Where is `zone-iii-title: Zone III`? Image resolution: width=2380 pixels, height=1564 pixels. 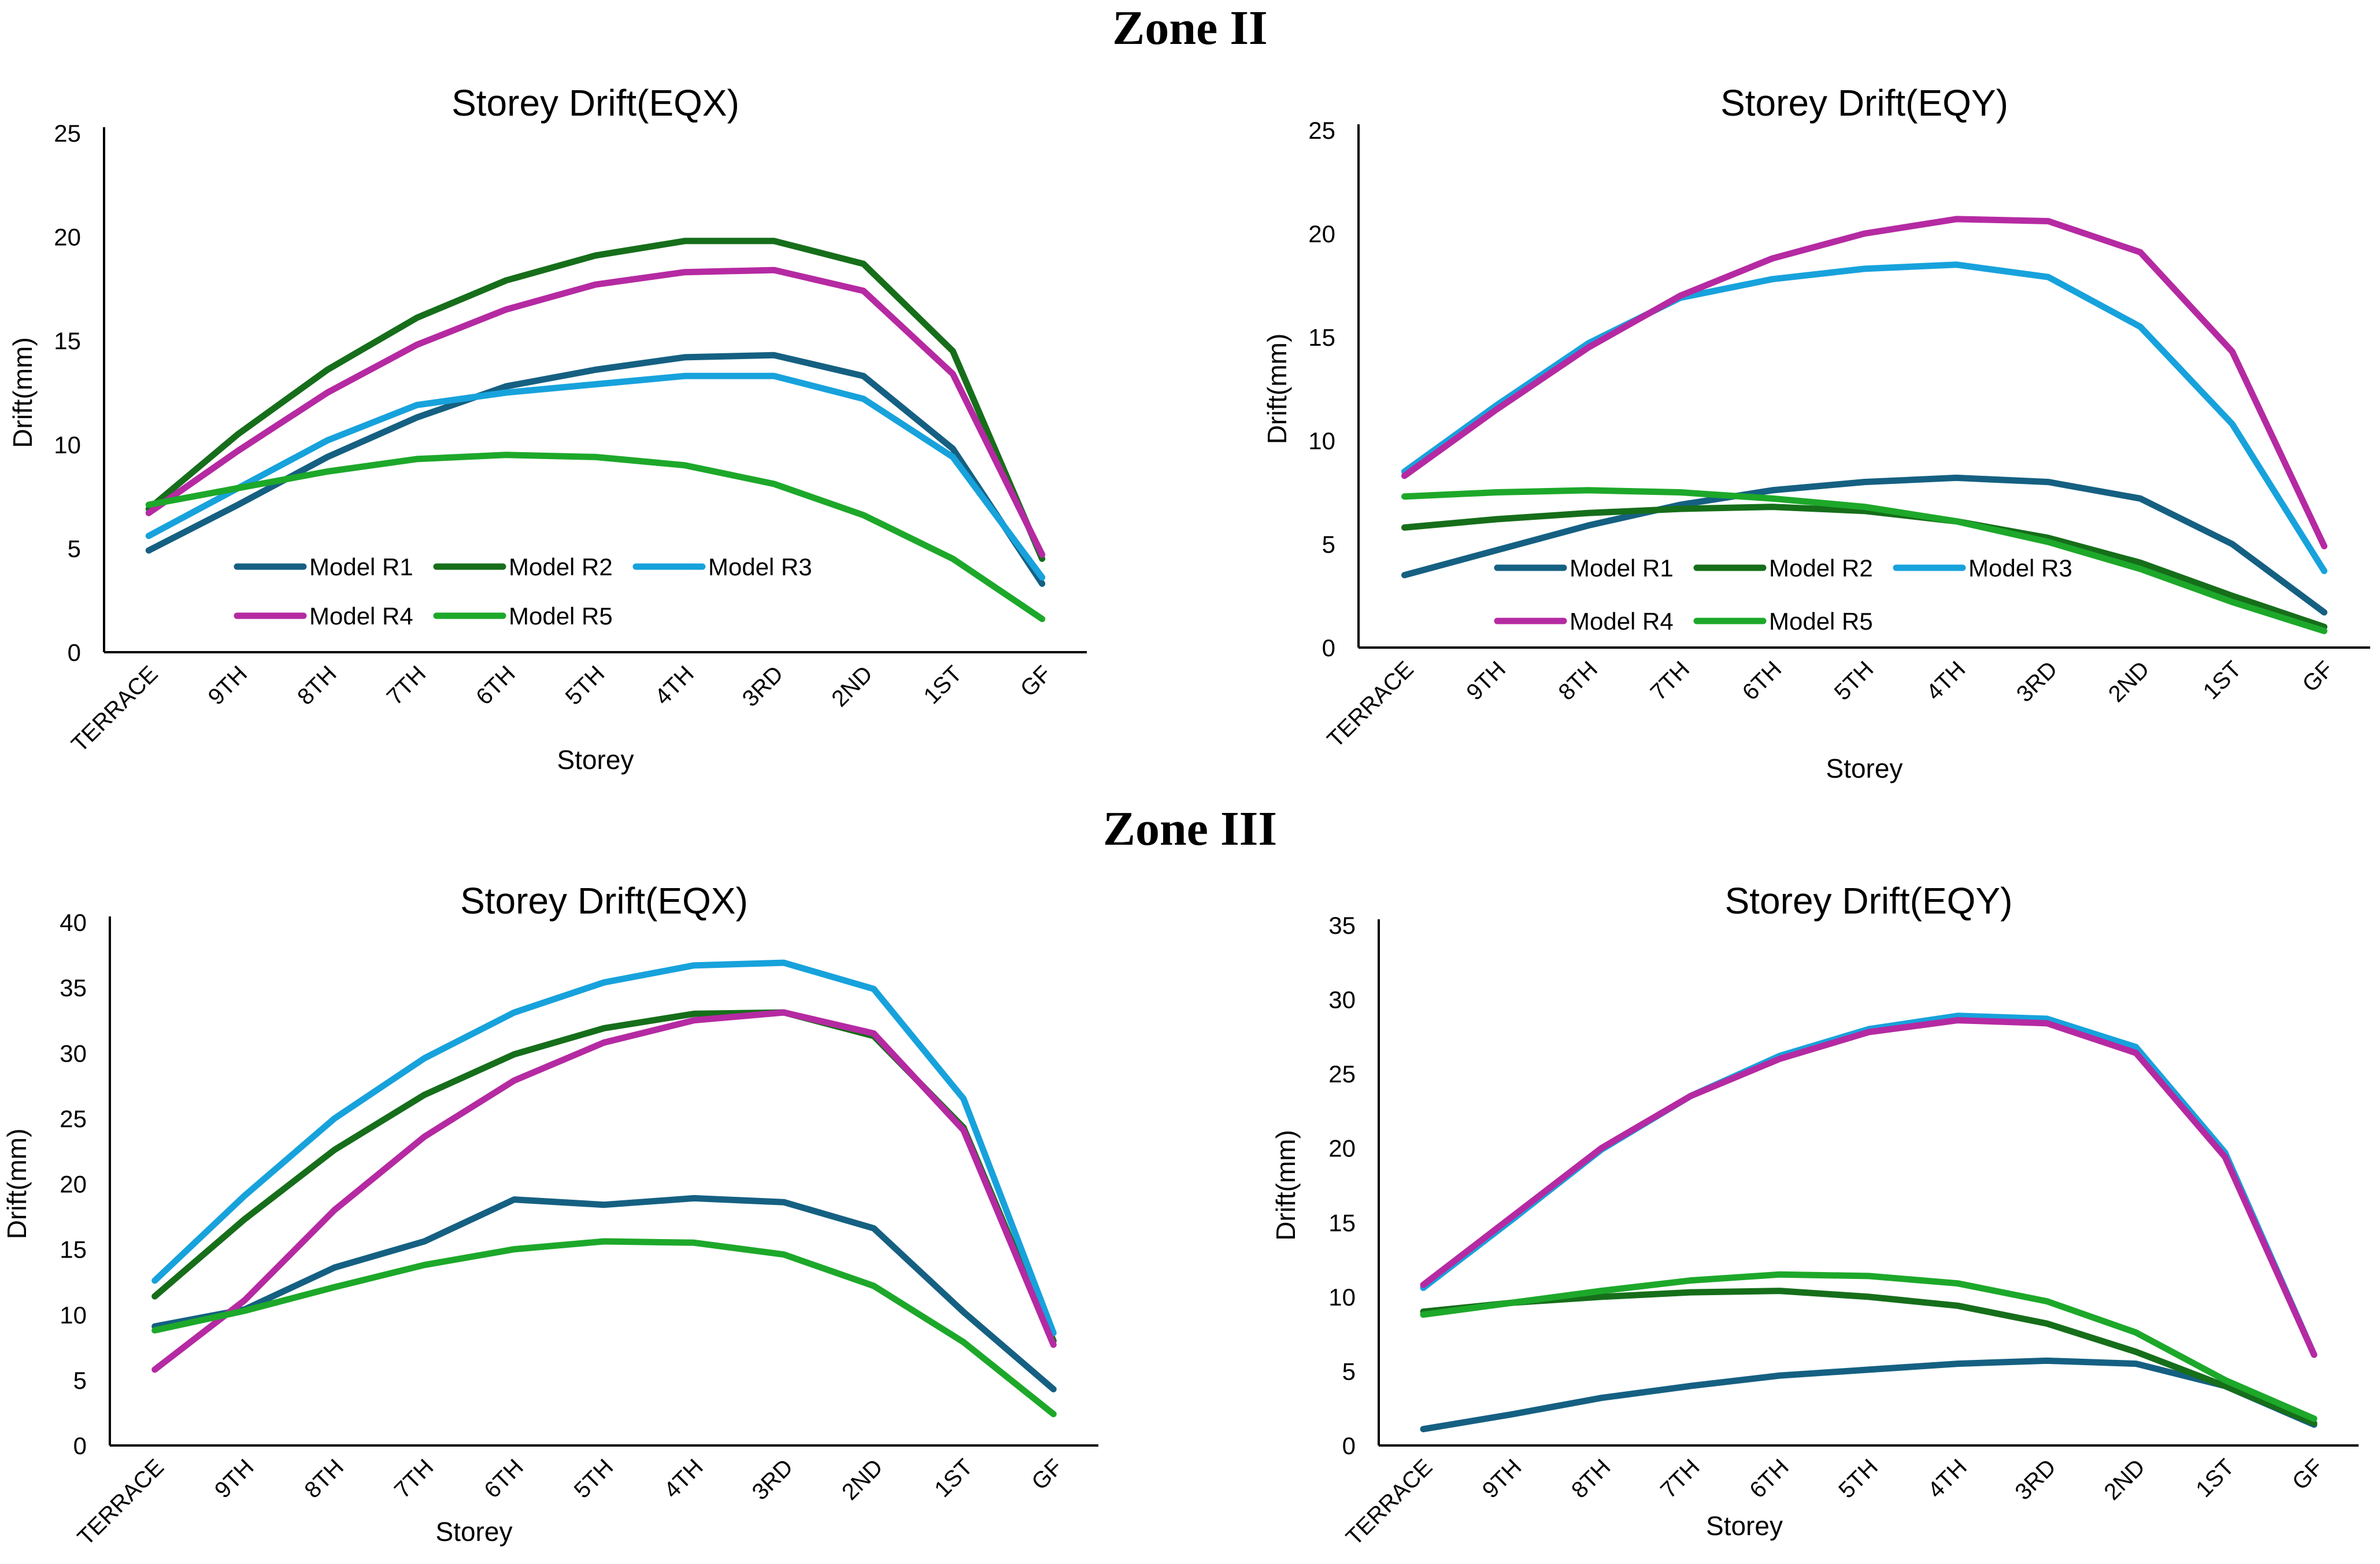 zone-iii-title: Zone III is located at coordinates (1190, 829).